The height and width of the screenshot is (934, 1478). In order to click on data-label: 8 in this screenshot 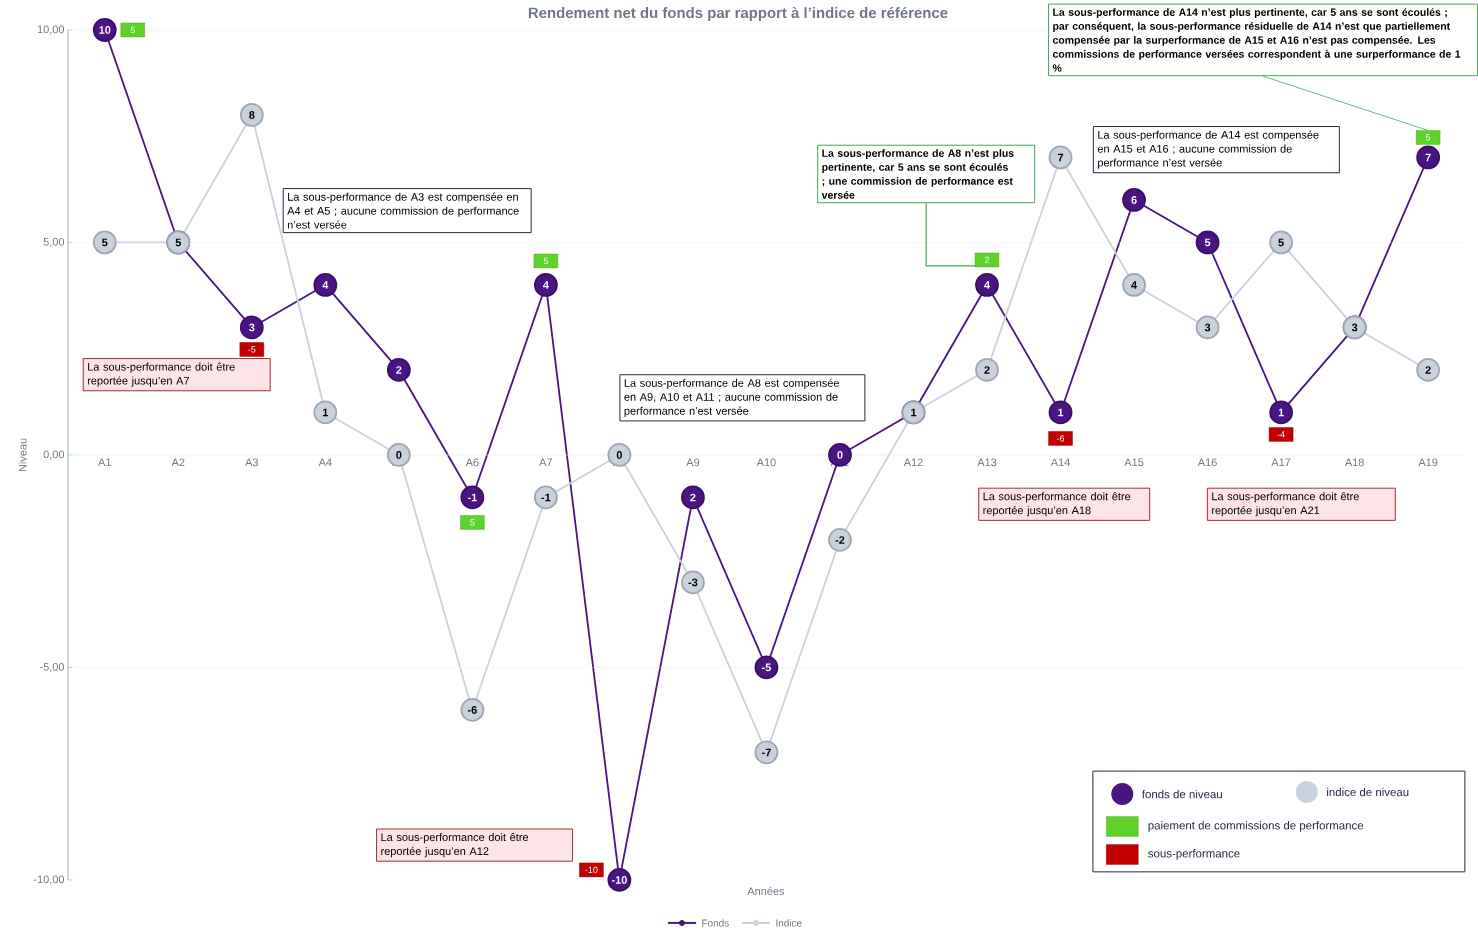, I will do `click(252, 115)`.